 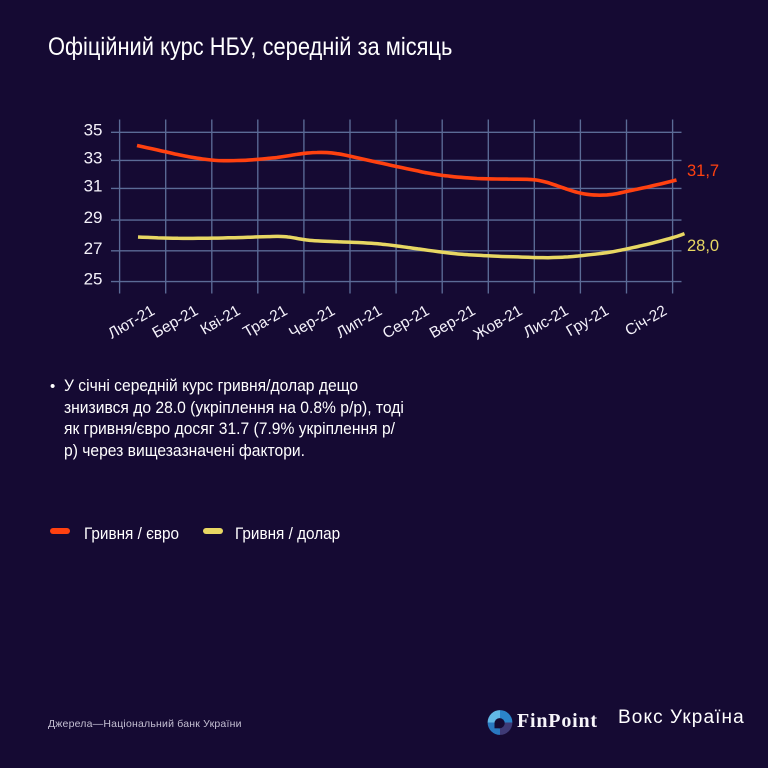 I want to click on svg-text: 31, so click(x=93, y=185).